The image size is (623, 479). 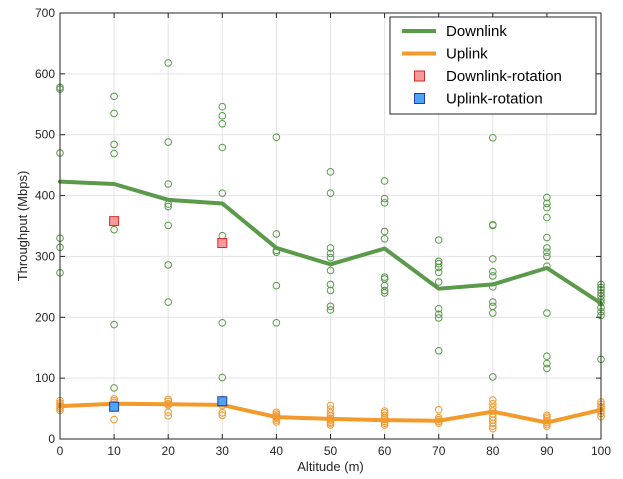 I want to click on legend-swatch-uplink-rotation, so click(x=419, y=98).